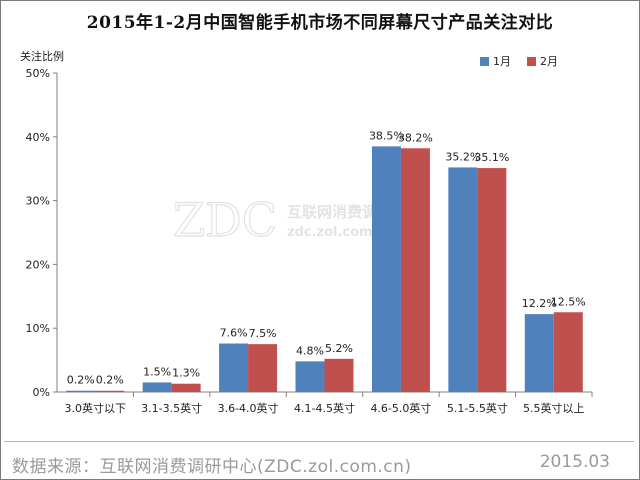 This screenshot has height=480, width=640. What do you see at coordinates (310, 350) in the screenshot?
I see `data-label-series-1: 4.8%` at bounding box center [310, 350].